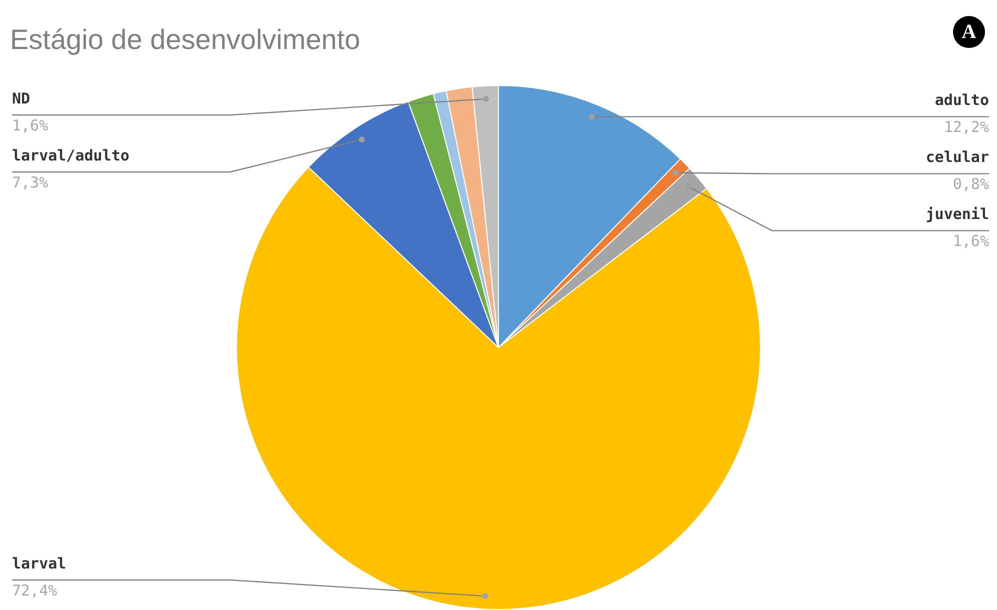 The image size is (997, 610). I want to click on chart-title: Estágio de desenvolvimento, so click(185, 40).